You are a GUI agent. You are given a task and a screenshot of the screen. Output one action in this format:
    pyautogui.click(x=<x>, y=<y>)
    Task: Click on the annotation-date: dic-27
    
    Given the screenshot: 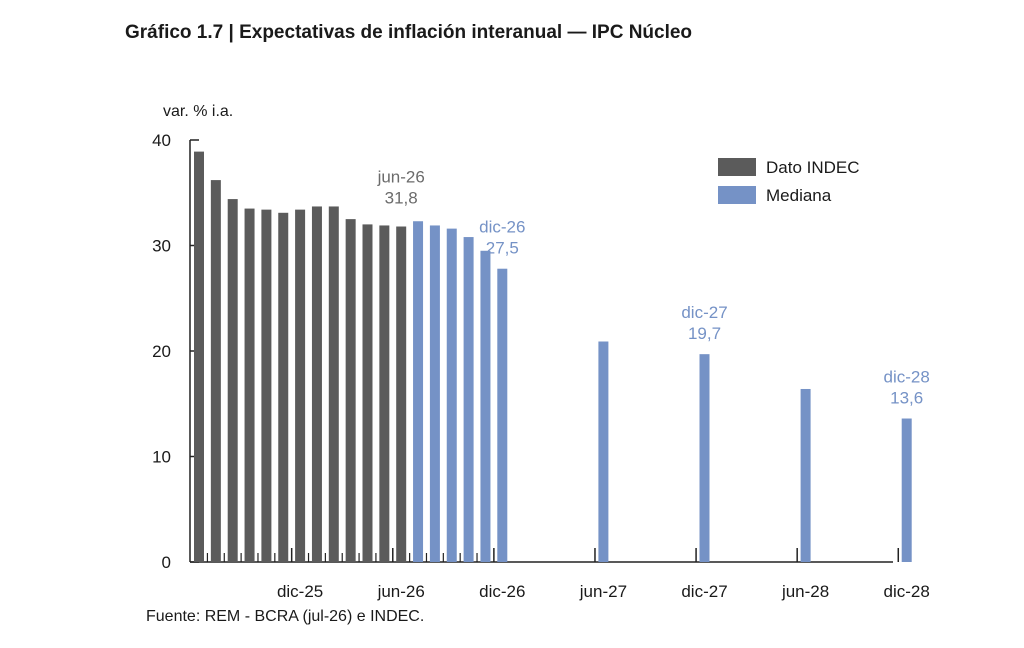 What is the action you would take?
    pyautogui.click(x=704, y=312)
    